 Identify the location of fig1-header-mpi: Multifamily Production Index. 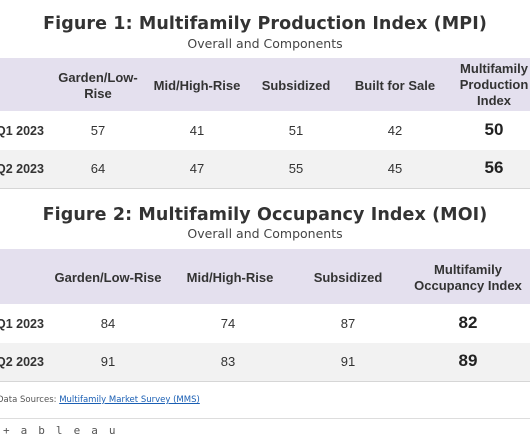
(494, 84).